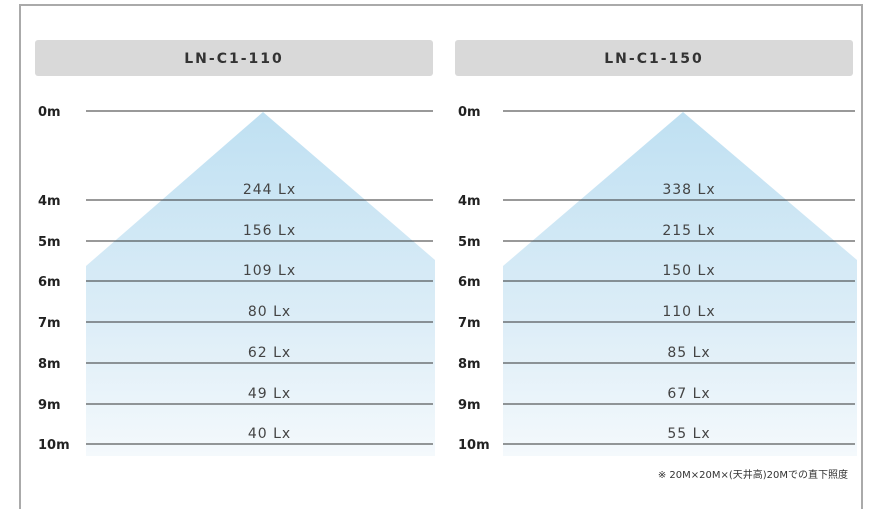 The image size is (883, 509). I want to click on lux-label: 109 Lx, so click(269, 271).